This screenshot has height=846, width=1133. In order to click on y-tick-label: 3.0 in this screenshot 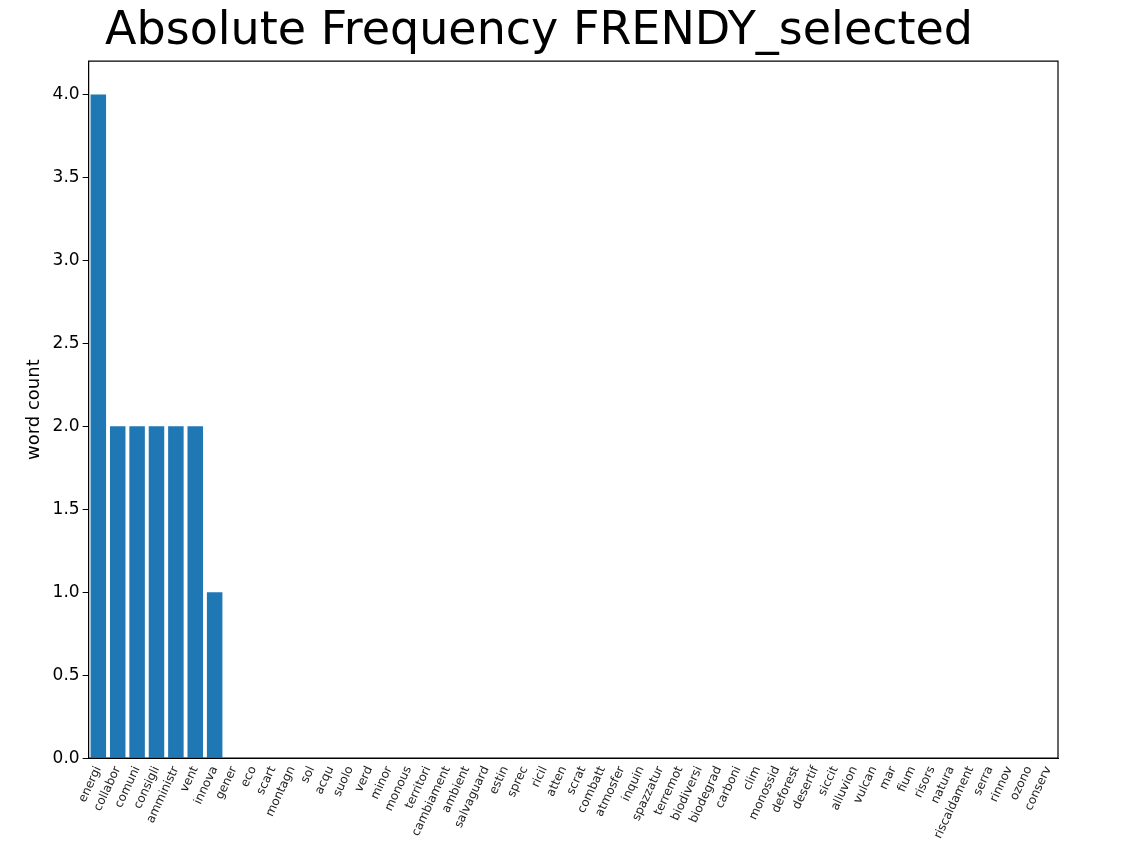, I will do `click(66, 258)`.